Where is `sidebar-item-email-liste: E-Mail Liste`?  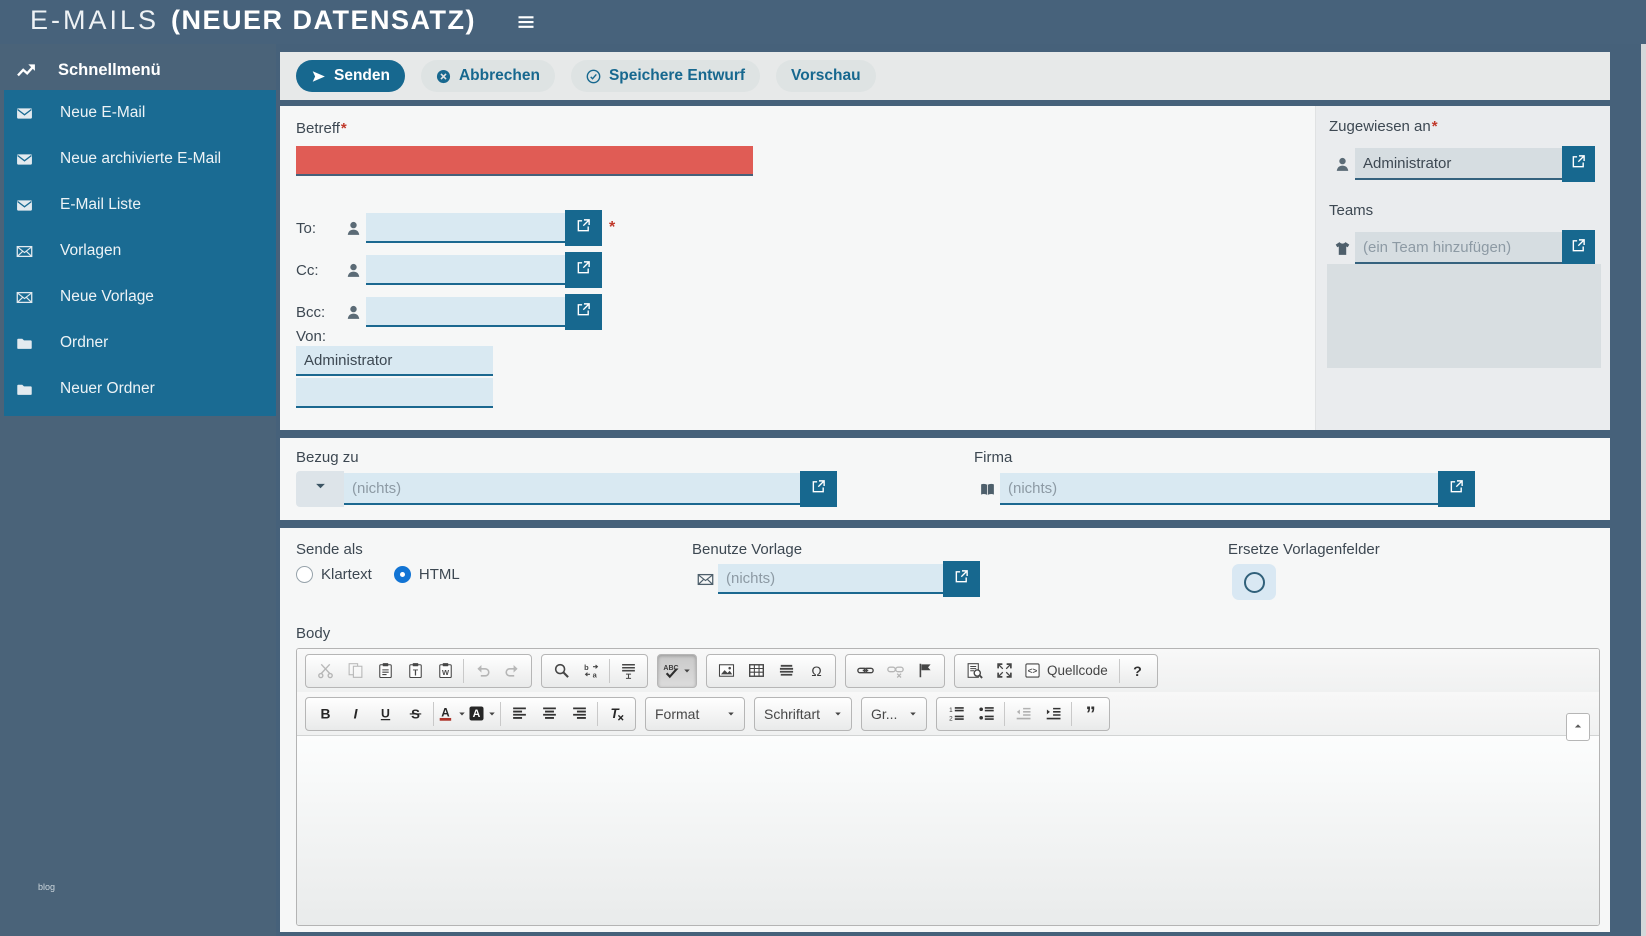 sidebar-item-email-liste: E-Mail Liste is located at coordinates (140, 205).